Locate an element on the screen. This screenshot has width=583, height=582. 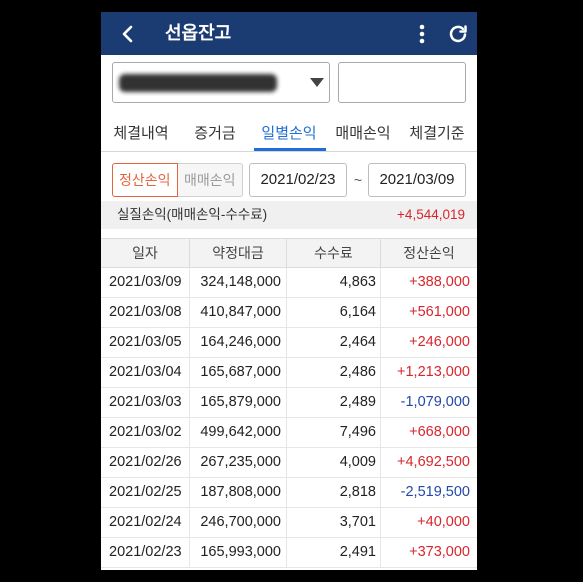
tab-daily-pnl: 일별손익 is located at coordinates (289, 135).